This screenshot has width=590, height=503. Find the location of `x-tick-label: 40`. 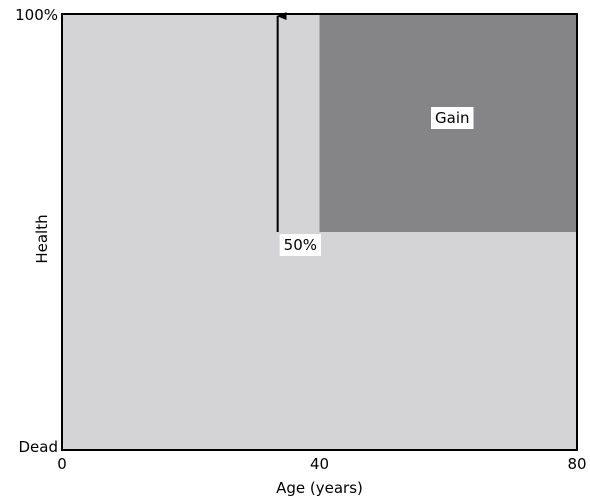

x-tick-label: 40 is located at coordinates (319, 464).